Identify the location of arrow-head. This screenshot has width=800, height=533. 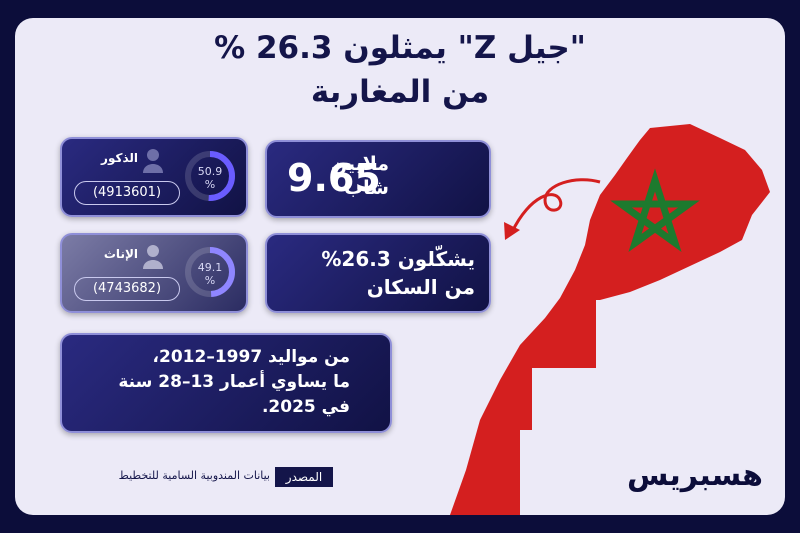
(512, 231).